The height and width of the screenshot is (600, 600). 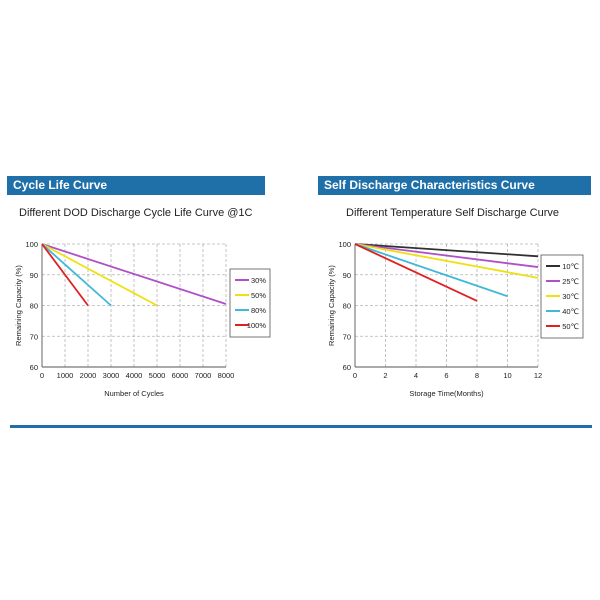 What do you see at coordinates (570, 326) in the screenshot?
I see `self-discharge-legend-label: 50℃` at bounding box center [570, 326].